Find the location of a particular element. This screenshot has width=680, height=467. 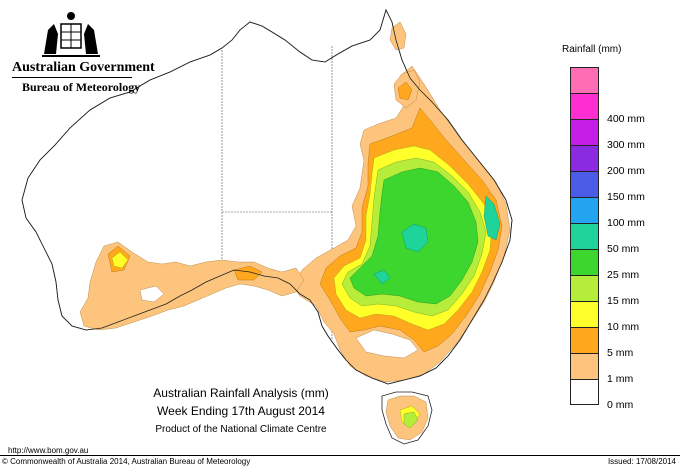

map-subtitle: Week Ending 17th August 2014 is located at coordinates (241, 411).